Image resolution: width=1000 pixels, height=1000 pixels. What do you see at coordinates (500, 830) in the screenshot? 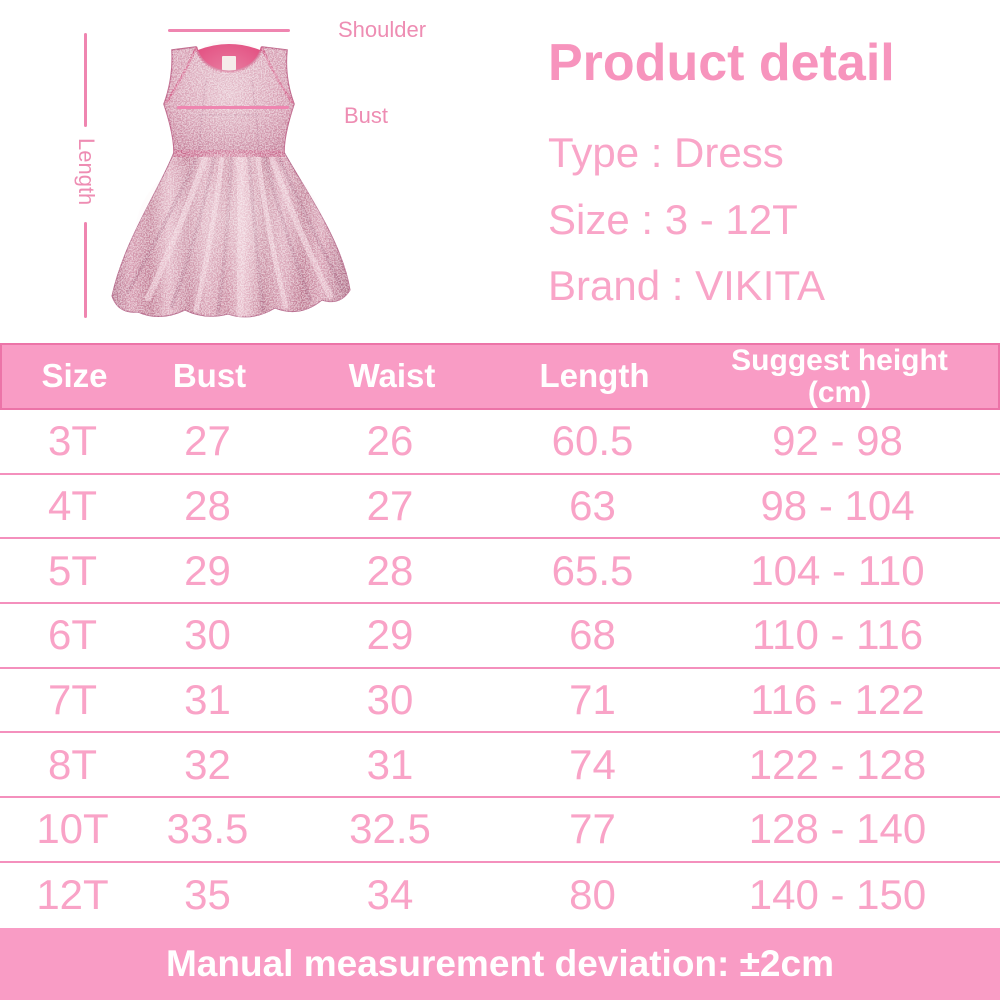
I see `table-row: 10T 33.5 32.5 77 128 - 140` at bounding box center [500, 830].